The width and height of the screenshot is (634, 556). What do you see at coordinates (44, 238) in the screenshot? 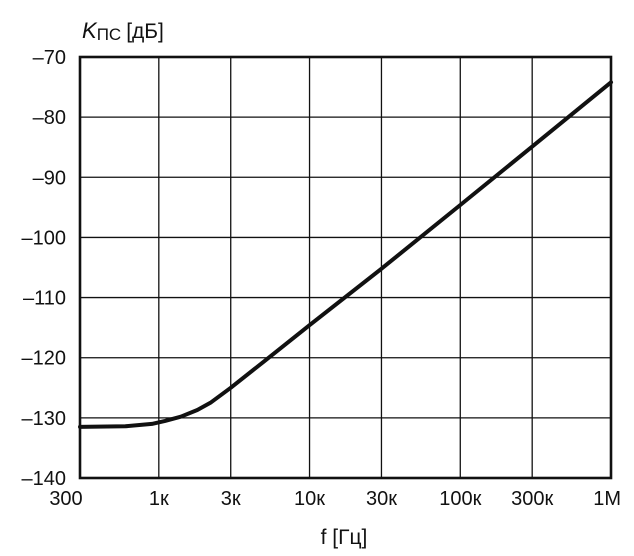
I see `y-tick-label: –100` at bounding box center [44, 238].